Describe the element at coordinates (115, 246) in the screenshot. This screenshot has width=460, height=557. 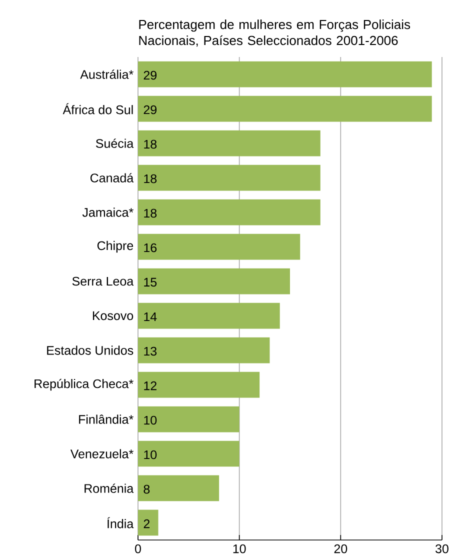
I see `y-tick-label: Chipre` at that location.